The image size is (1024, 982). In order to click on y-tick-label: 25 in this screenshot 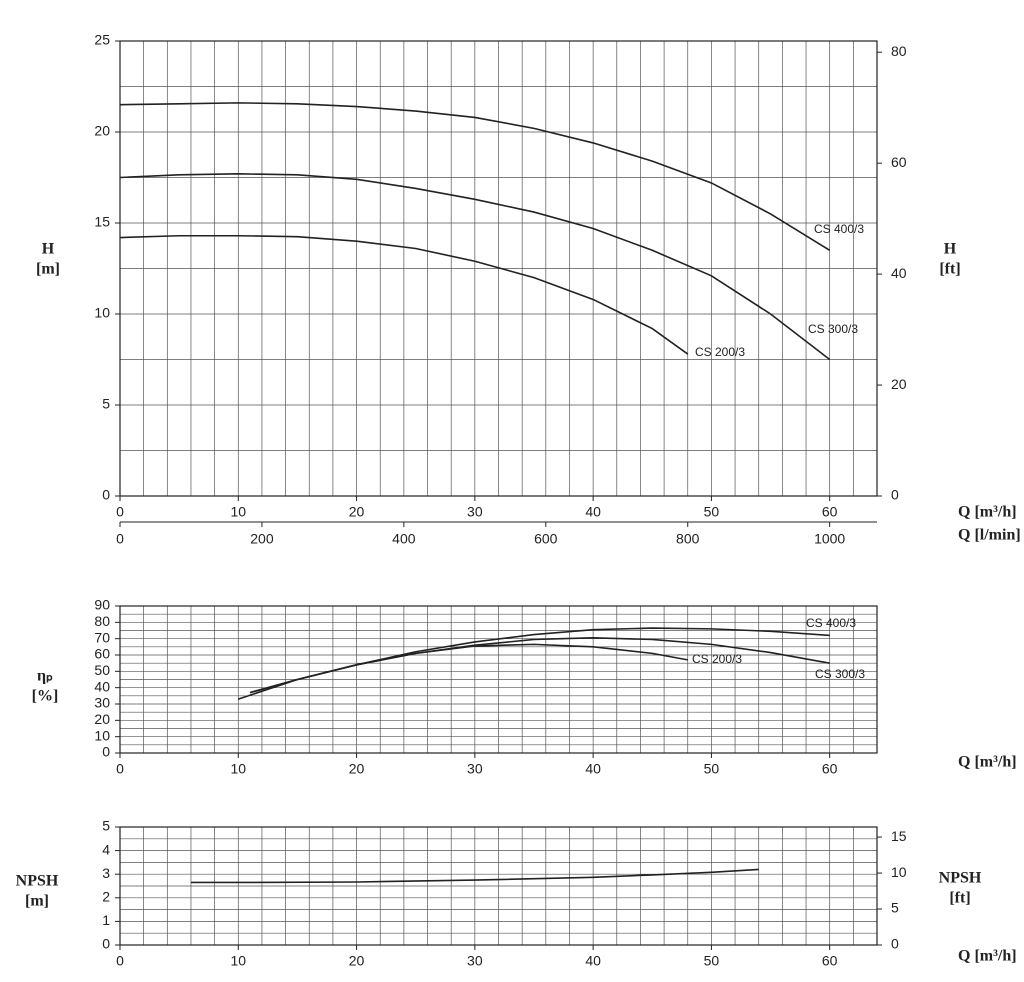, I will do `click(102, 40)`.